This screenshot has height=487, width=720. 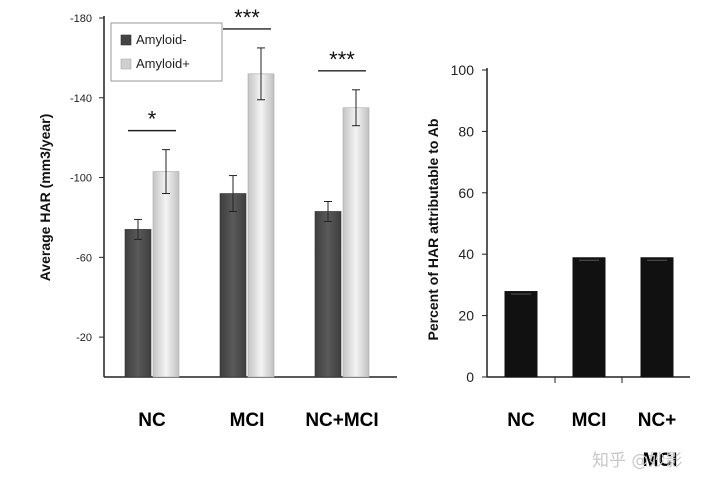 I want to click on y-tick-label: 80, so click(x=466, y=131).